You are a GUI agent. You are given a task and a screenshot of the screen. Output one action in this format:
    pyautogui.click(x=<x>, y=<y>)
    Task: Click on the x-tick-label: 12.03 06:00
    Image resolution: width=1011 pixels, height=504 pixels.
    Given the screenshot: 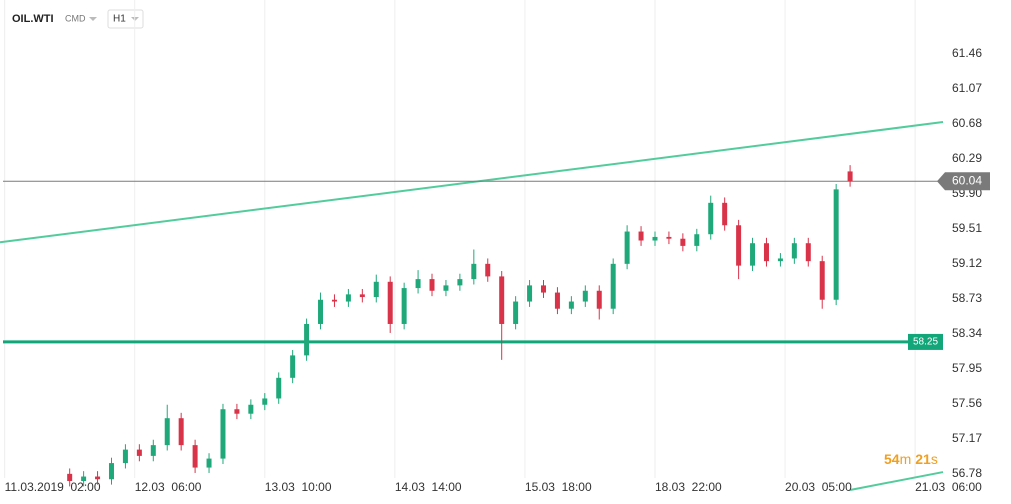 What is the action you would take?
    pyautogui.click(x=168, y=487)
    